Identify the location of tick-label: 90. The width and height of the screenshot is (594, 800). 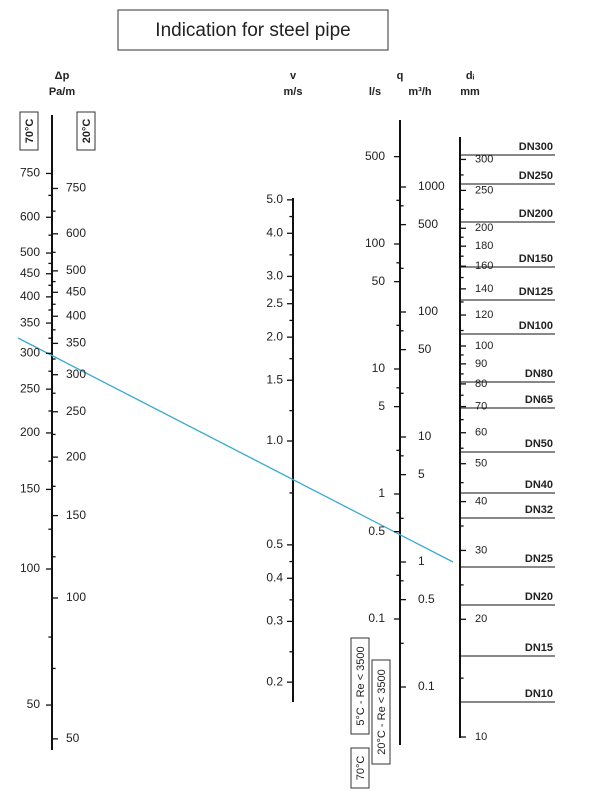
(481, 364).